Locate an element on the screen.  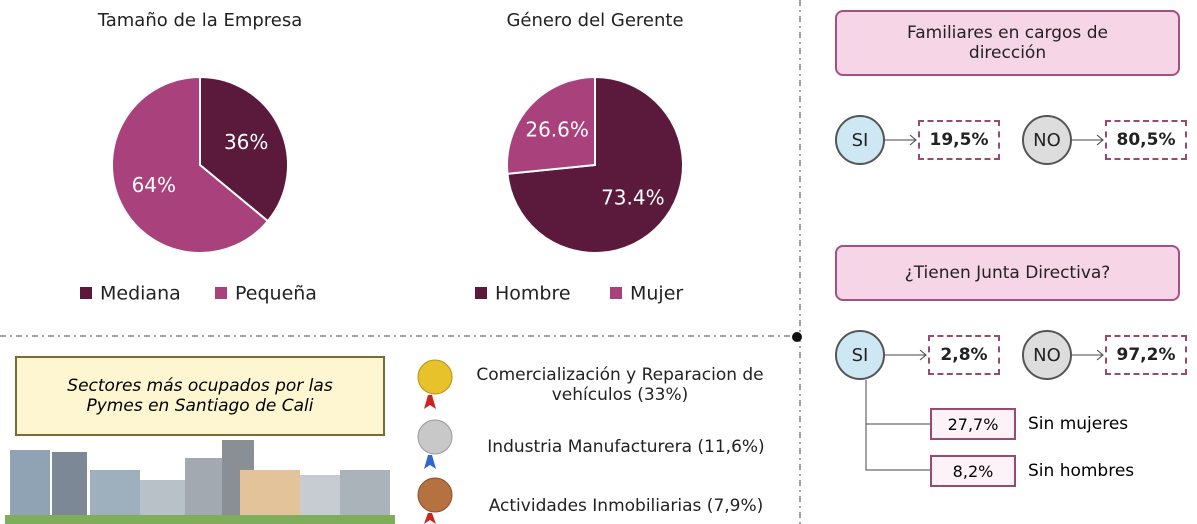
chart-title: Tamaño de la Empresa is located at coordinates (200, 20).